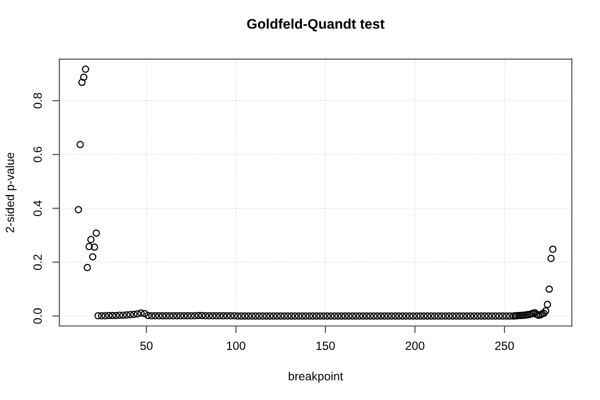 The image size is (600, 400). I want to click on y-tick-label: 0.6, so click(37, 154).